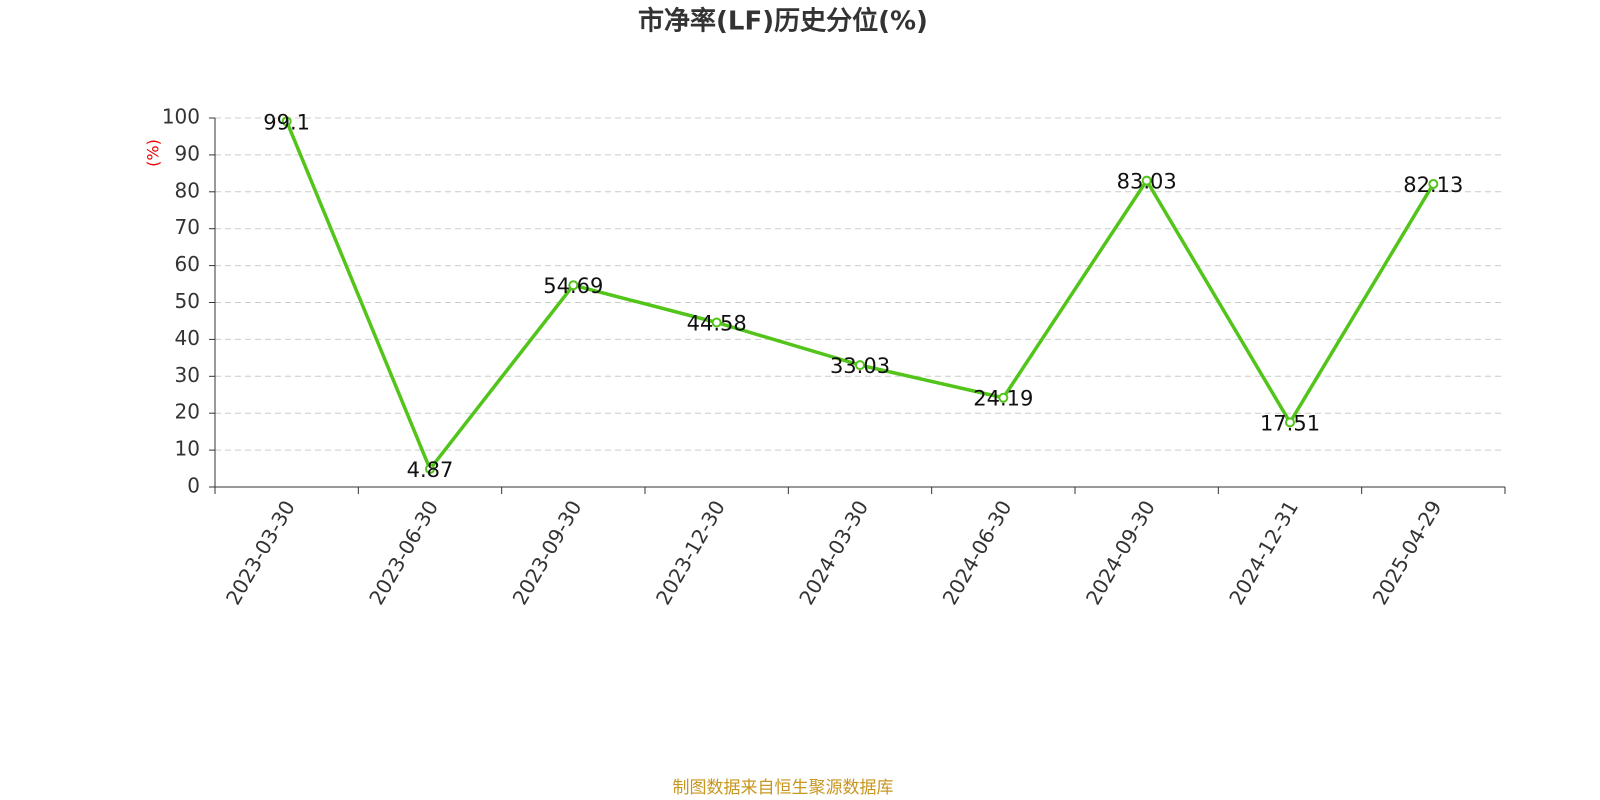 This screenshot has height=800, width=1600. I want to click on data-label: 4.87, so click(430, 470).